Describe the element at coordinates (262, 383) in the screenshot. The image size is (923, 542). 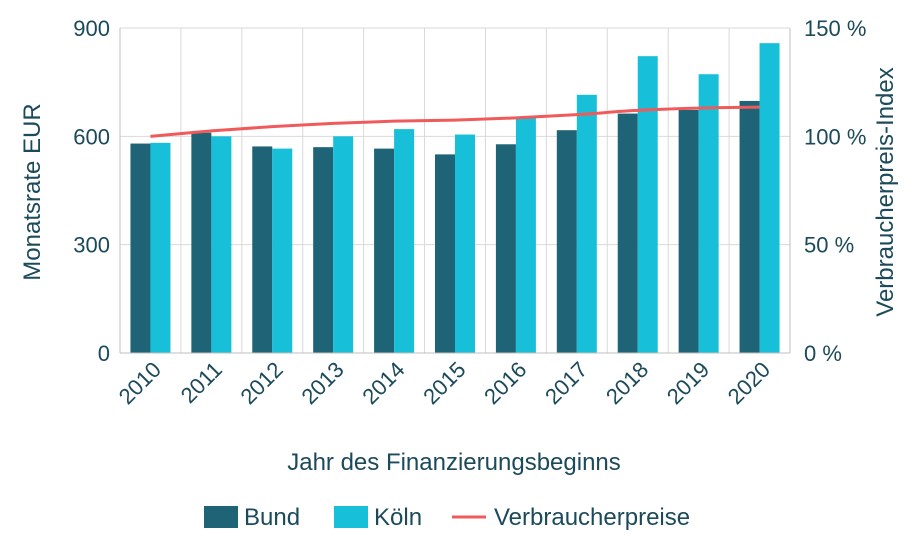
I see `x-tick-label: 2012` at that location.